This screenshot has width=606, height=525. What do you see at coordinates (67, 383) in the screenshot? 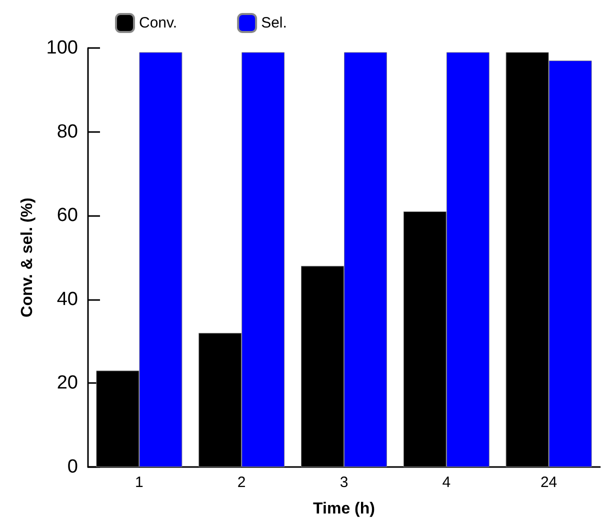
I see `y-tick-label: 20` at bounding box center [67, 383].